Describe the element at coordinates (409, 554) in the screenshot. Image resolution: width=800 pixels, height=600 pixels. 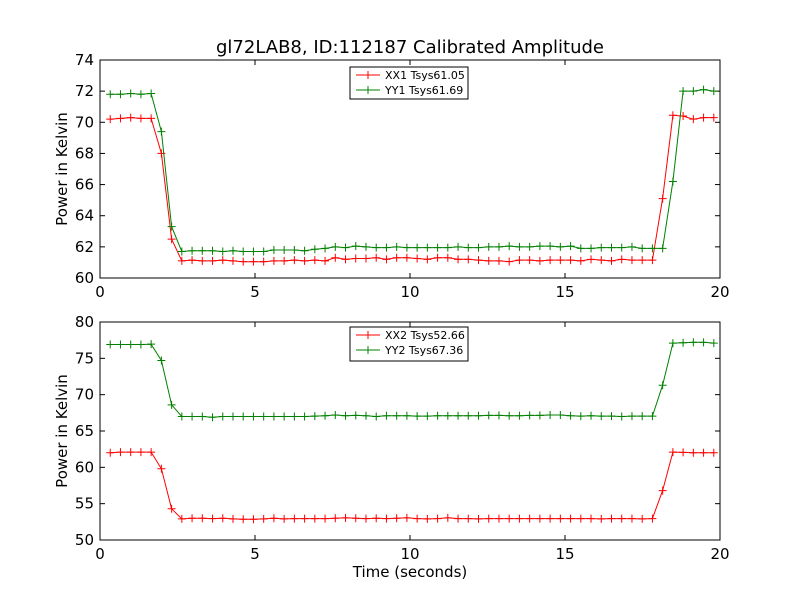
I see `x-tick-label: 10` at that location.